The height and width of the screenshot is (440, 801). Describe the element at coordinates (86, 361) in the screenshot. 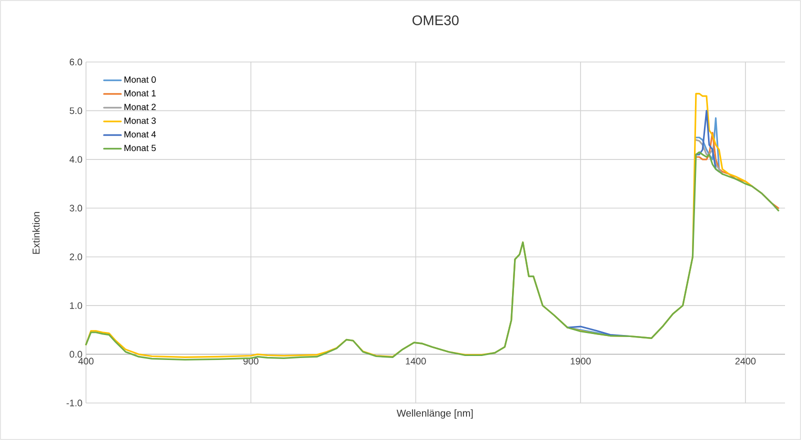

I see `x-tick-label: 400` at that location.